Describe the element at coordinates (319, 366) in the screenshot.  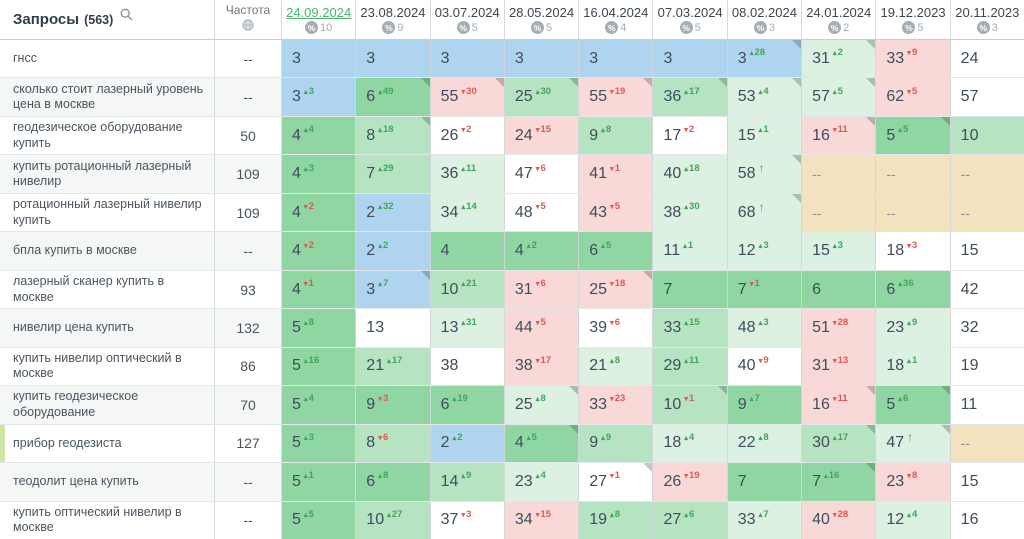
I see `position-cell: 5 ▴ 16` at that location.